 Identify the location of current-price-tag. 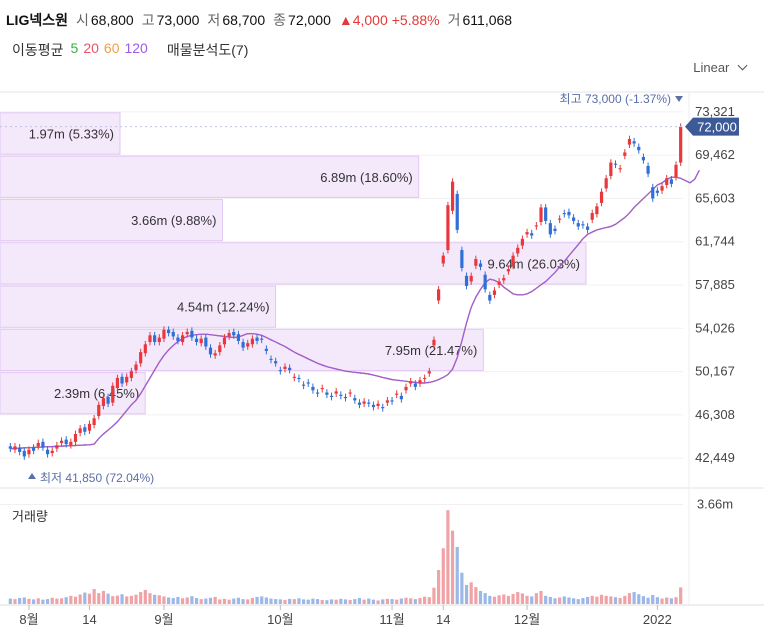
(712, 126).